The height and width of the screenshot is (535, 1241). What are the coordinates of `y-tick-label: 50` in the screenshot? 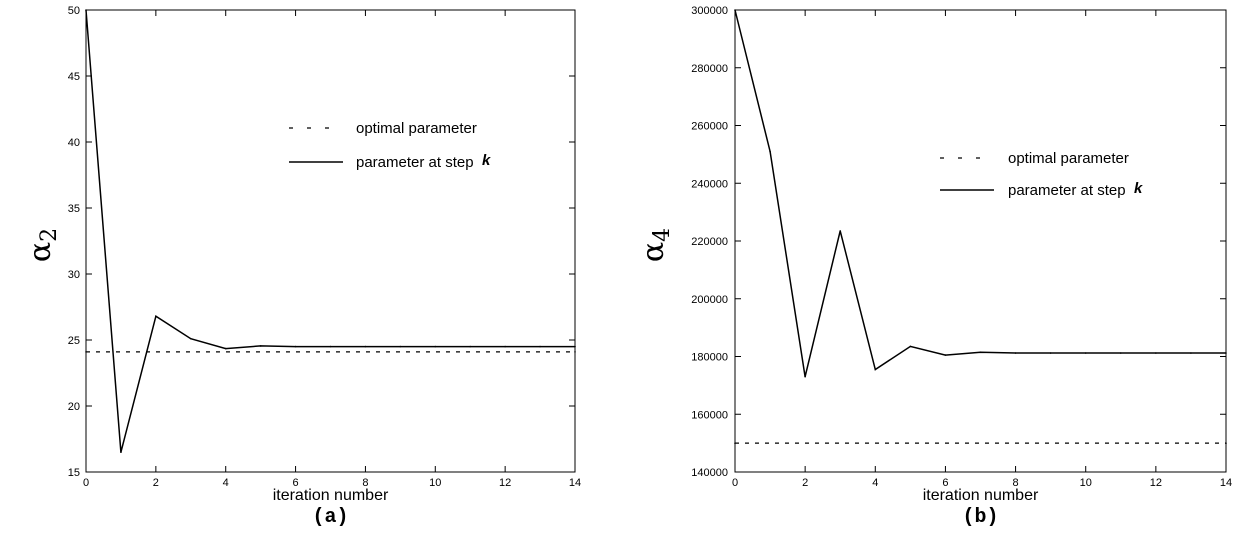 It's located at (74, 11).